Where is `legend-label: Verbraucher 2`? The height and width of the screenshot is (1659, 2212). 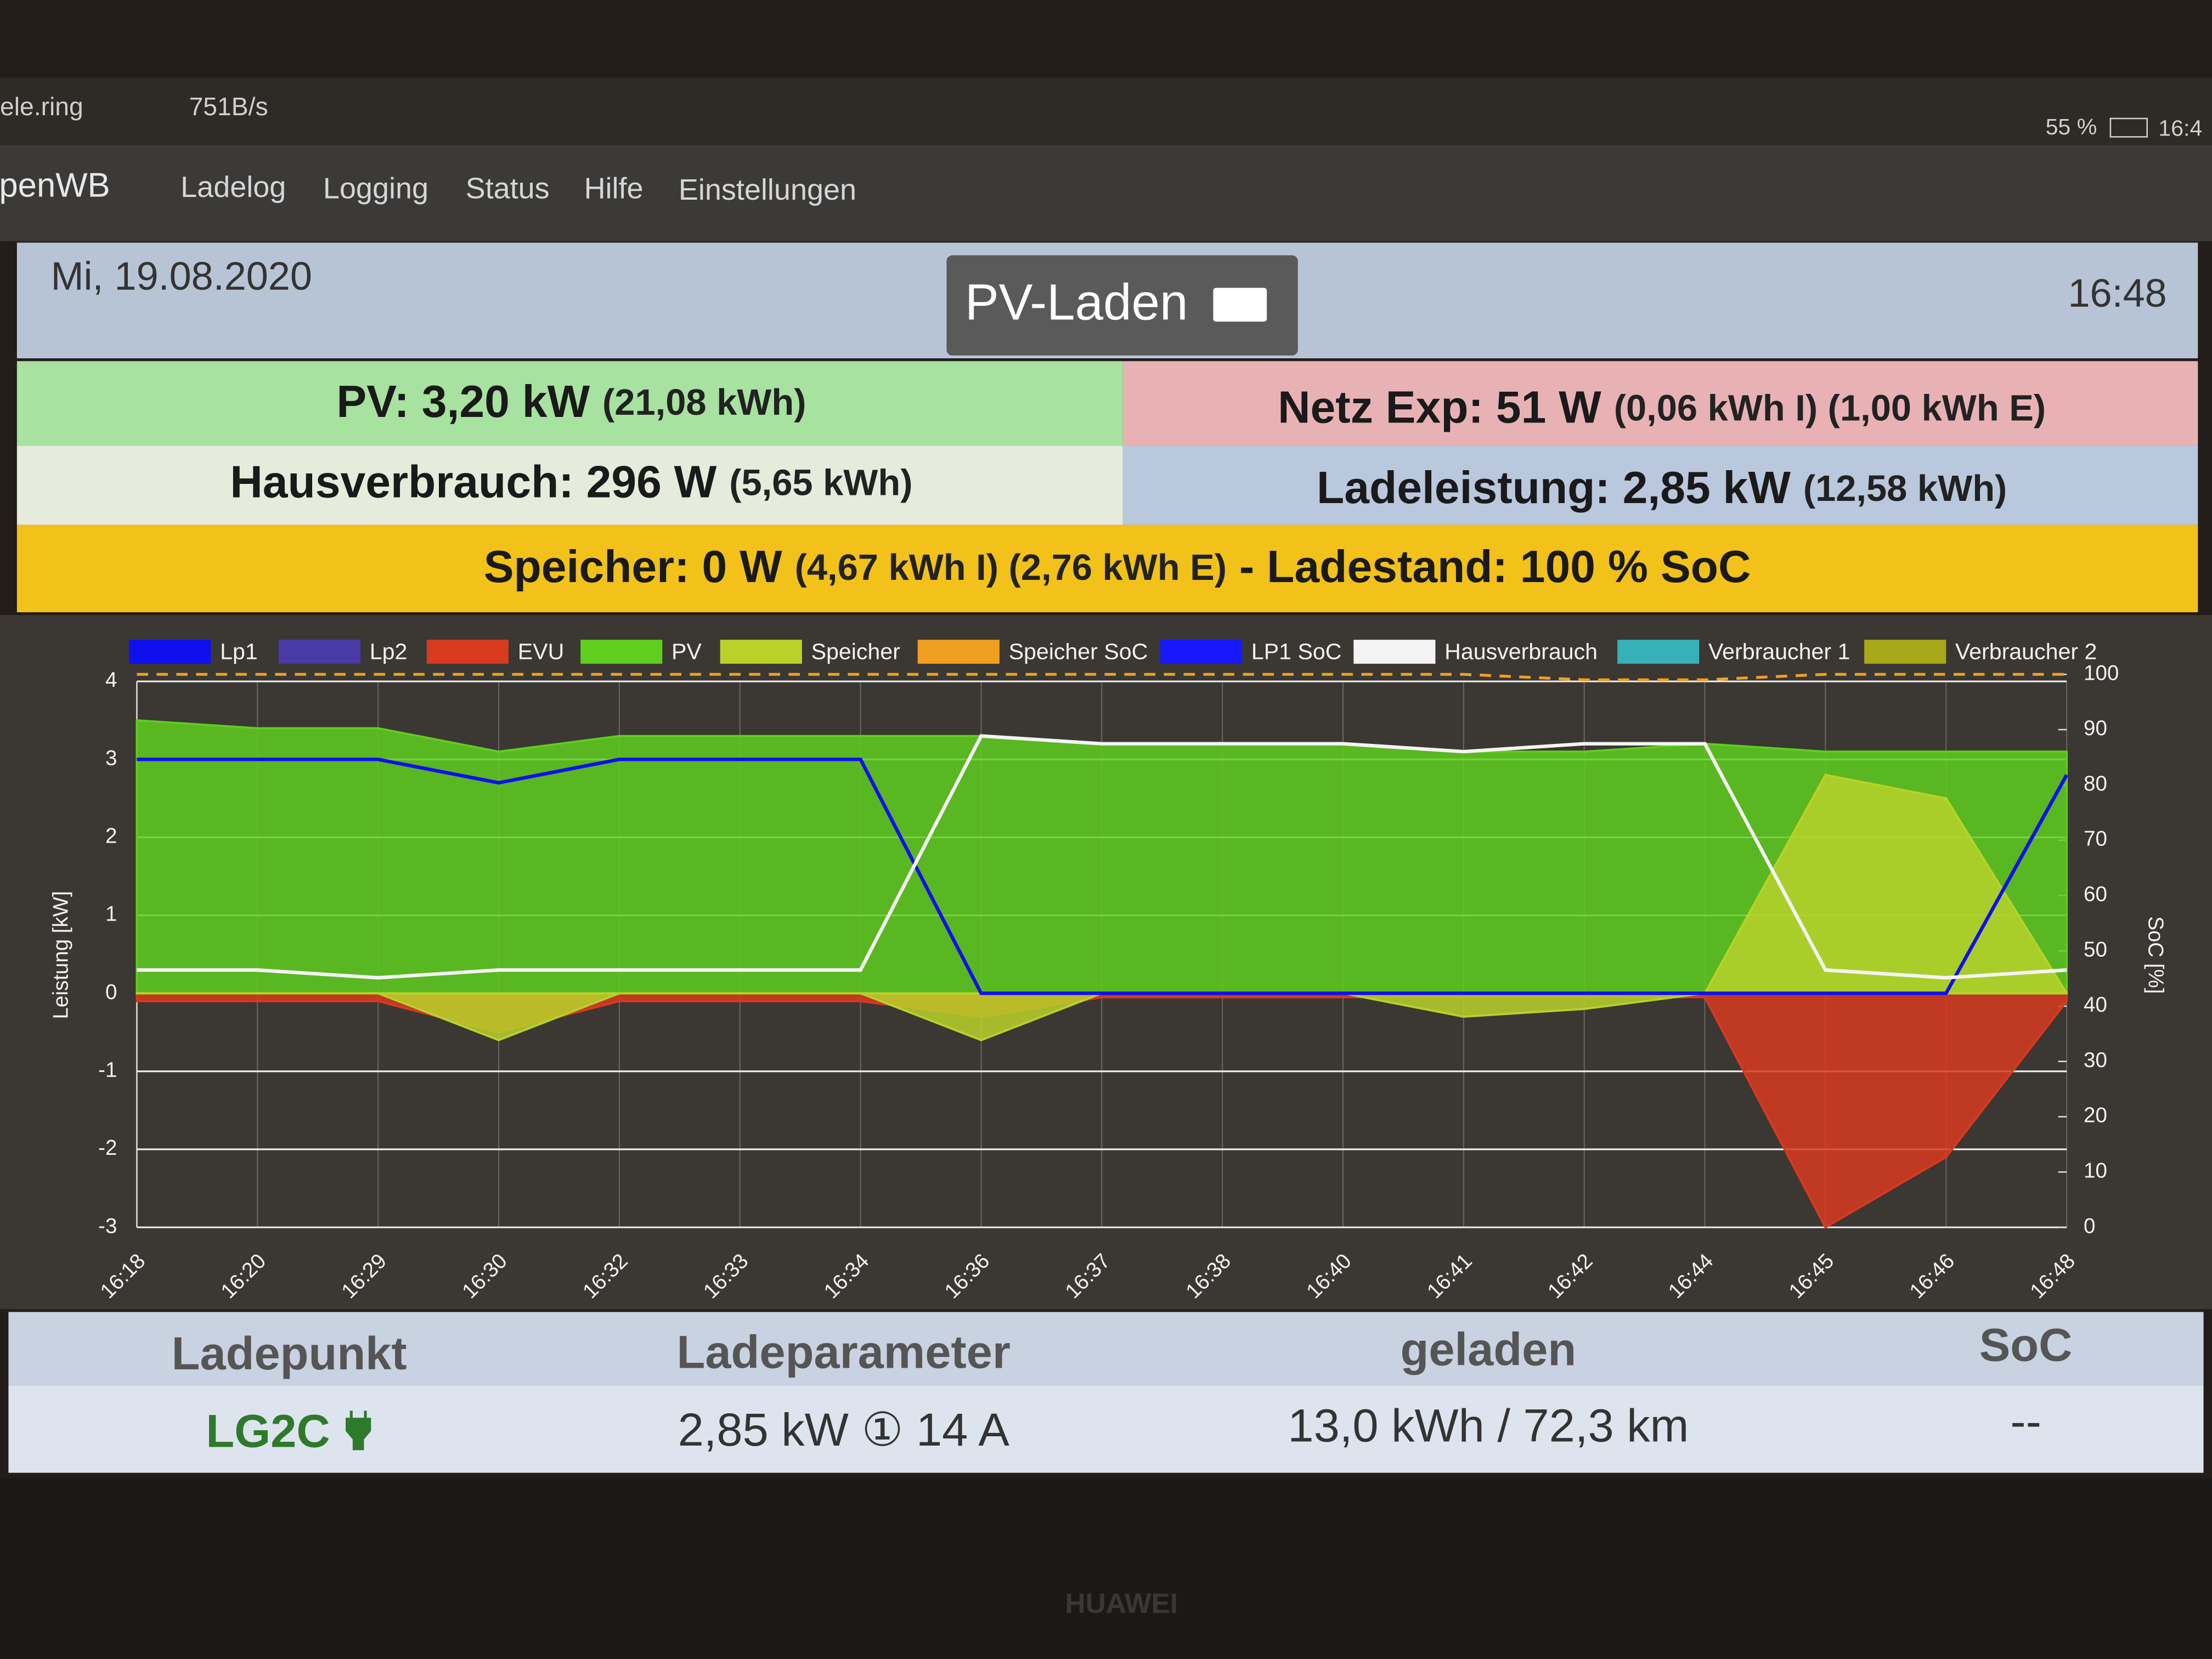 legend-label: Verbraucher 2 is located at coordinates (2026, 651).